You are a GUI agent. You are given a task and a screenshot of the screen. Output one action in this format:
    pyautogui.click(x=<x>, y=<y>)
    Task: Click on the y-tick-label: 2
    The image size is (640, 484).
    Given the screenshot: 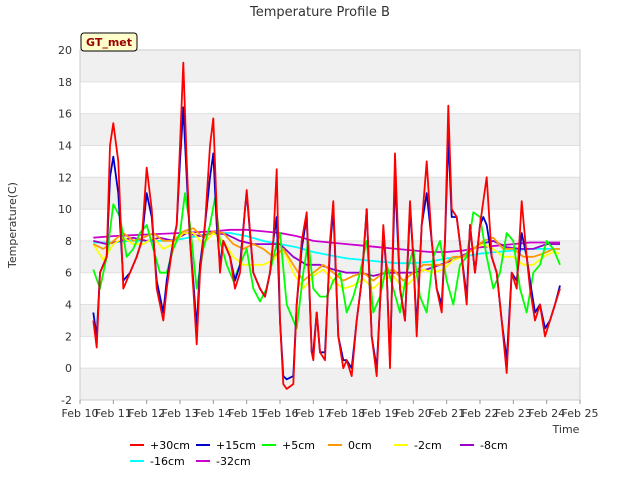 What is the action you would take?
    pyautogui.click(x=68, y=336)
    